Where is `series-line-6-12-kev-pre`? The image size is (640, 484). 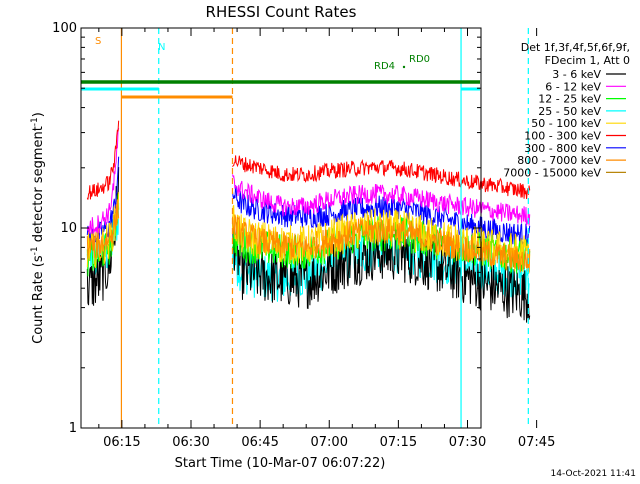
series-line-6-12-kev-pre is located at coordinates (103, 181).